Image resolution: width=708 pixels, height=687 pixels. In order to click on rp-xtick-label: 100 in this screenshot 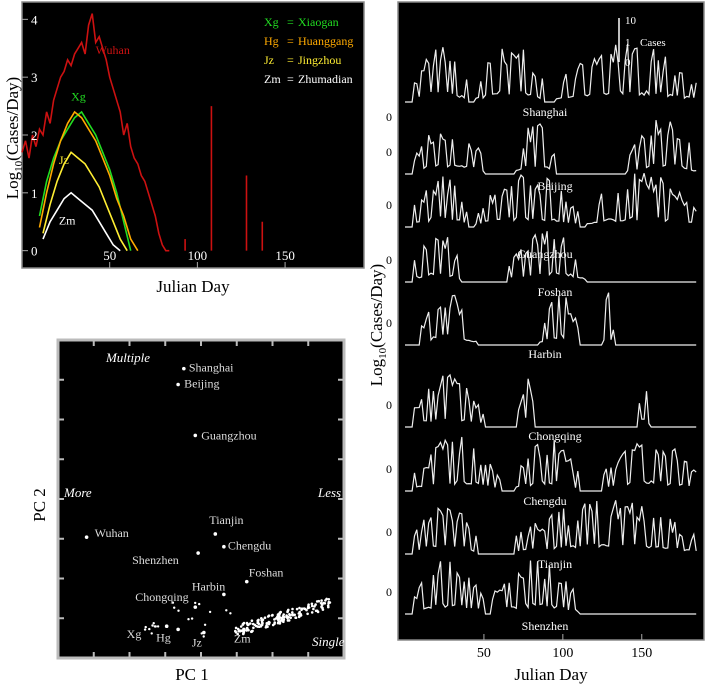, I will do `click(562, 653)`.